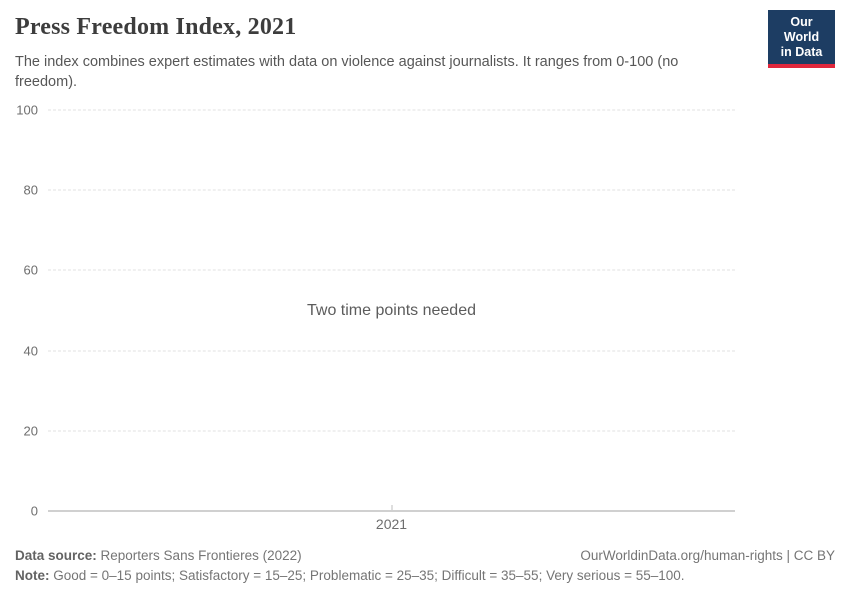 Image resolution: width=850 pixels, height=600 pixels. I want to click on y-tick-label-40: 40, so click(30, 351).